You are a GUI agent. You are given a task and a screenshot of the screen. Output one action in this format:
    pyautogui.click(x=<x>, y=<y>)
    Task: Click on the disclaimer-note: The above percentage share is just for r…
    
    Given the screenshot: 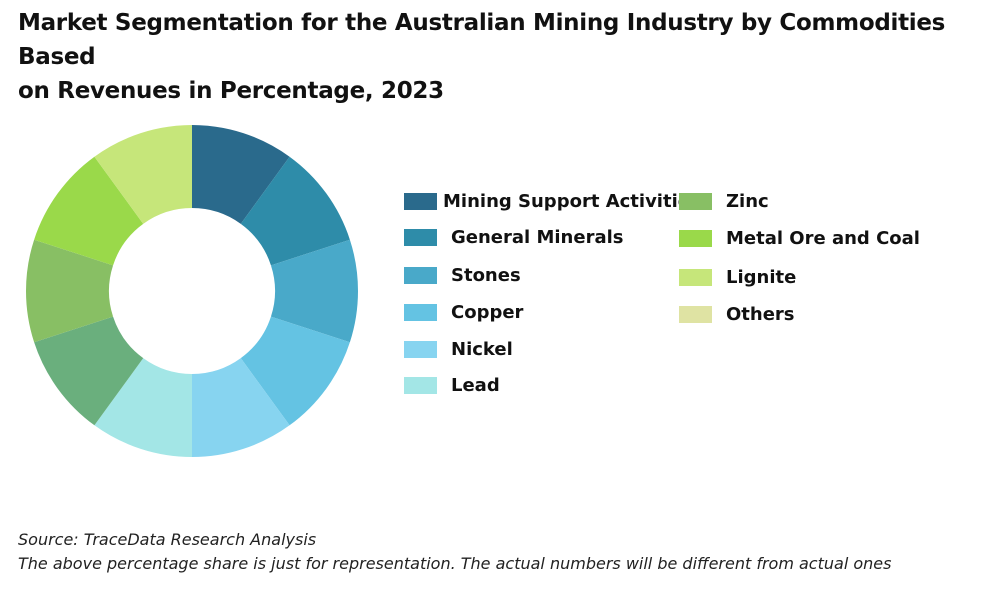 What is the action you would take?
    pyautogui.click(x=455, y=563)
    